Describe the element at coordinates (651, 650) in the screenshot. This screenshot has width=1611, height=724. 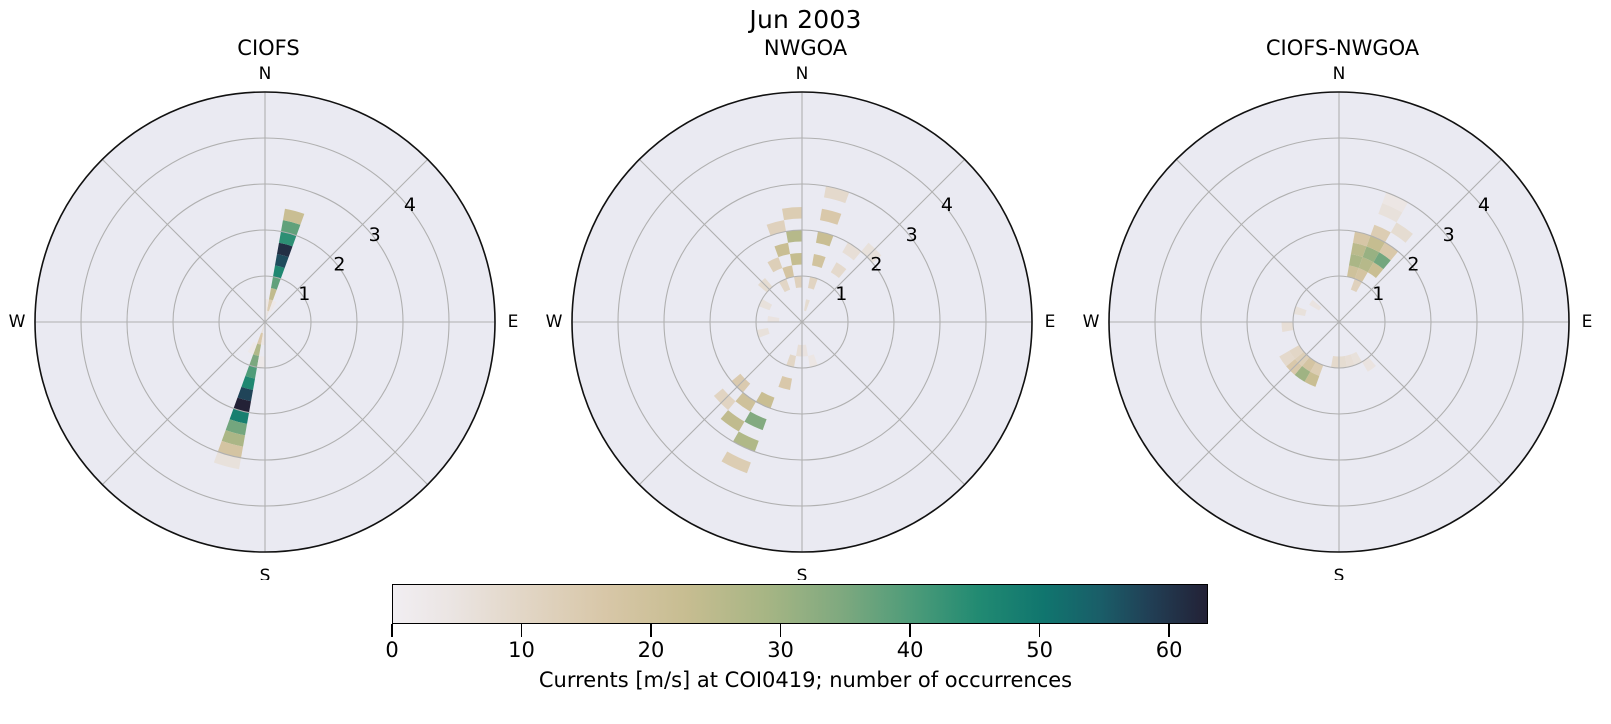
I see `colorbar-tick-label: 20` at that location.